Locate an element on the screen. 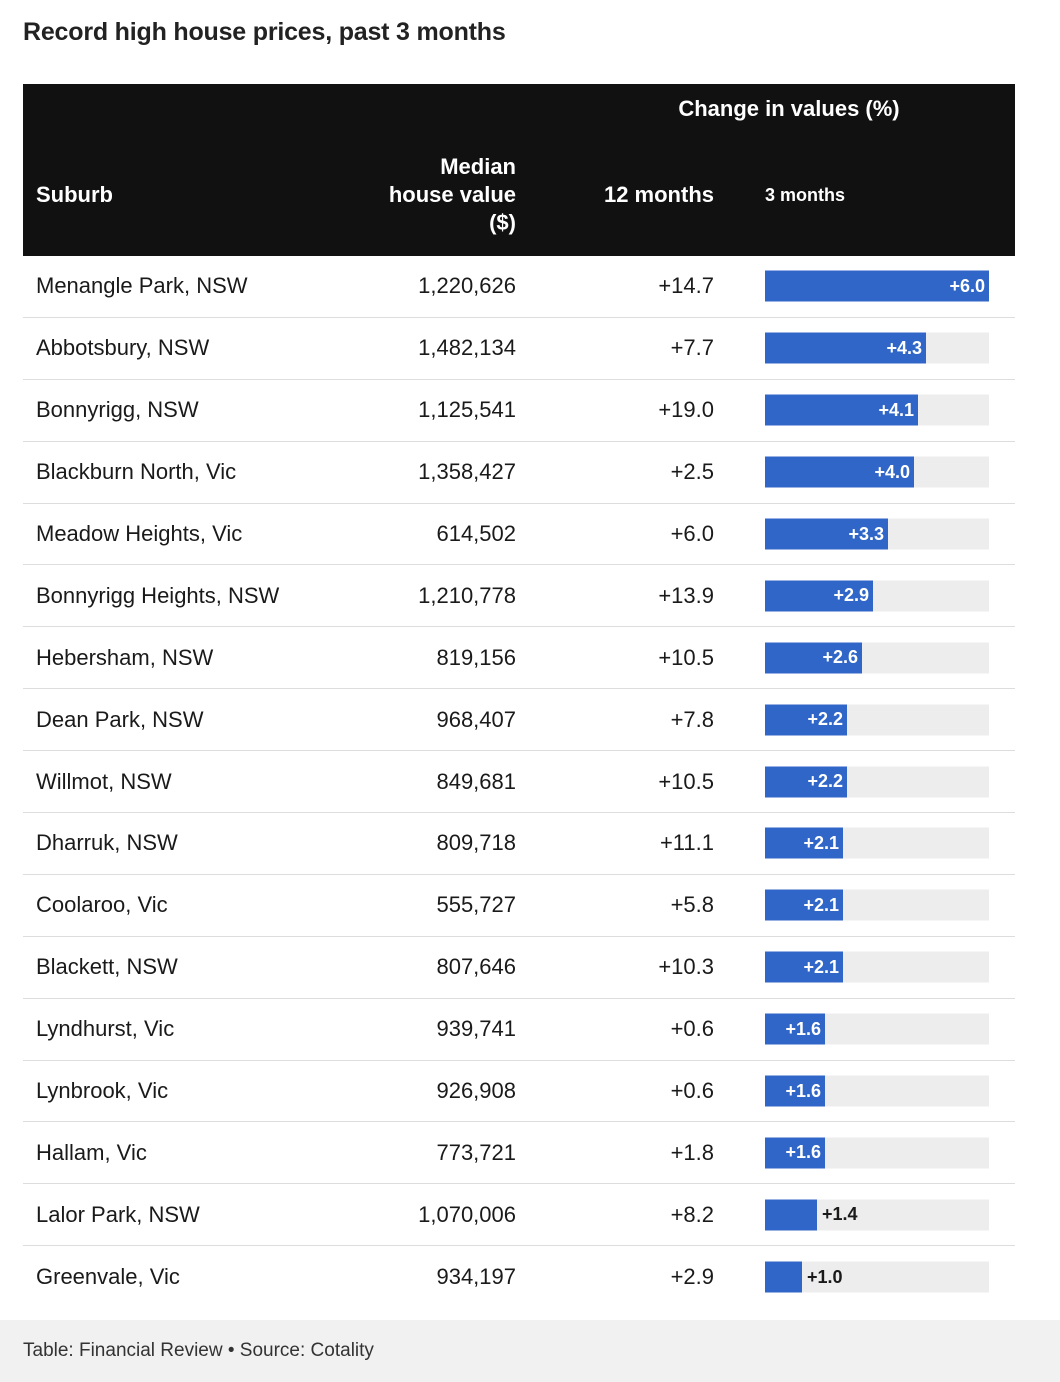  cell-median-value: 1,482,134 is located at coordinates (467, 348).